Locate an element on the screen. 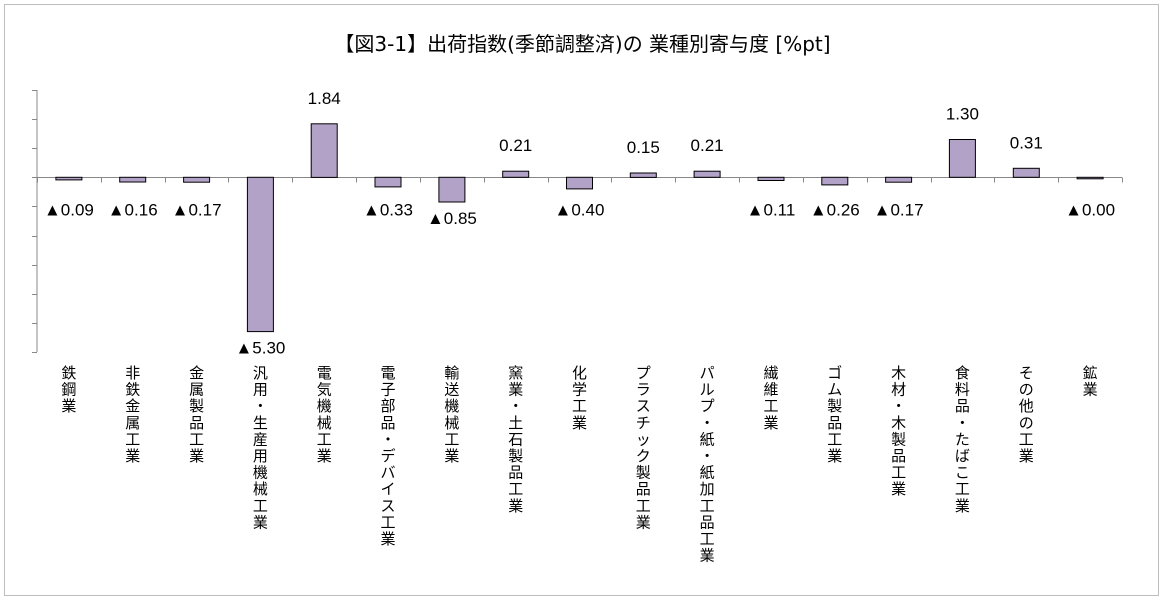 Image resolution: width=1165 pixels, height=599 pixels. chart-title: 【図3-1】出荷指数(季節調整済)の 業種別寄与度 [%pt] is located at coordinates (582, 44).